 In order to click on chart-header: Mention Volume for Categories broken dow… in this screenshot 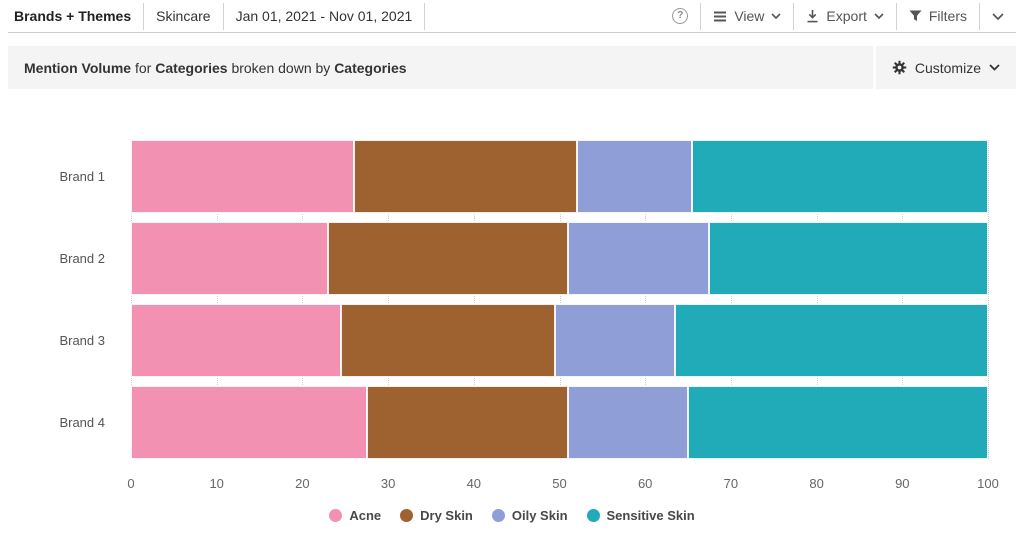, I will do `click(512, 67)`.